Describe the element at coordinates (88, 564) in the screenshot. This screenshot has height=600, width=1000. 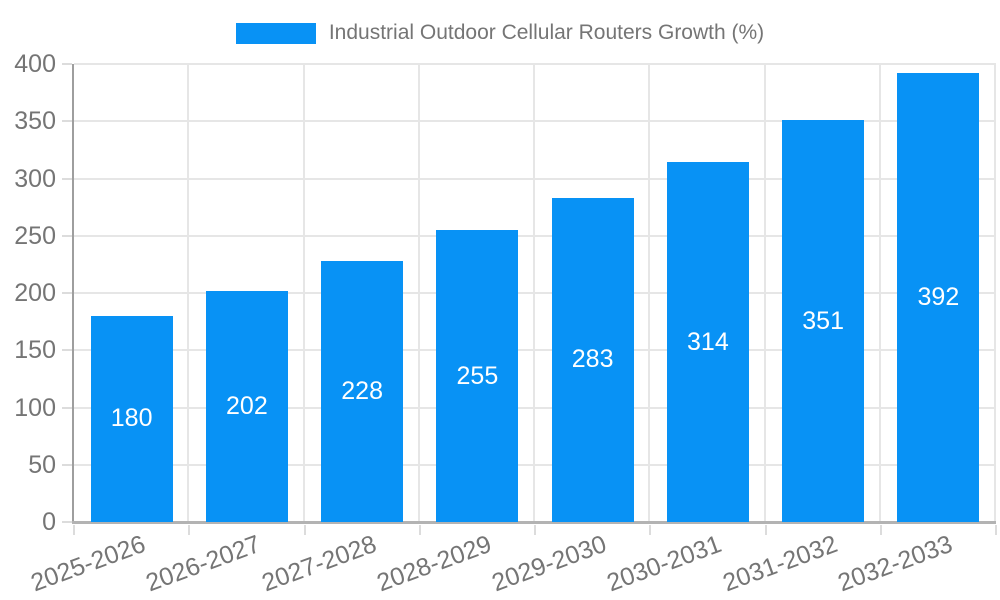
I see `x-tick-label: 2025-2026` at that location.